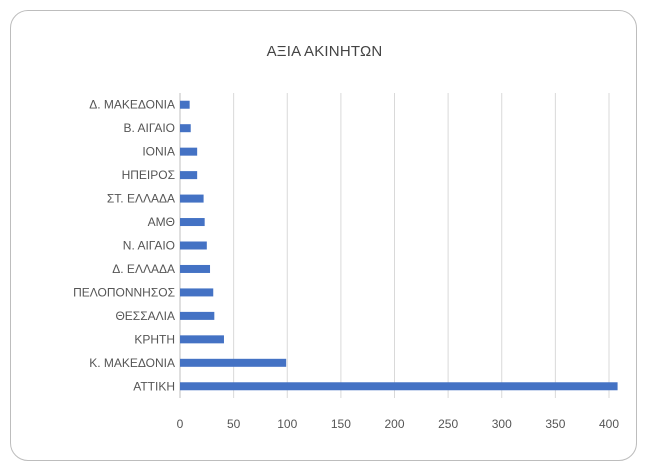 This screenshot has height=473, width=649. I want to click on x-tick-label: 0, so click(180, 424).